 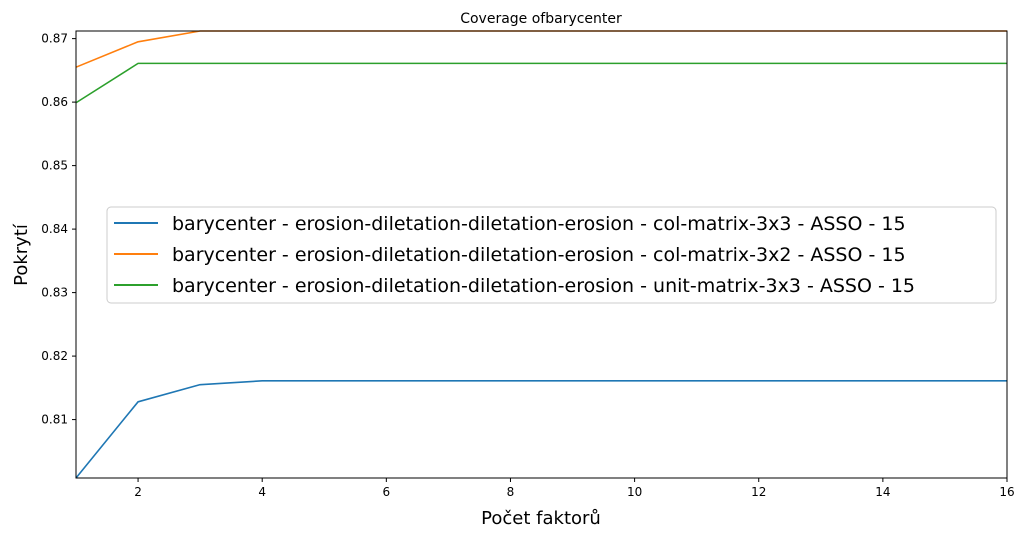 What do you see at coordinates (541, 19) in the screenshot?
I see `chart-title: Coverage ofbarycenter` at bounding box center [541, 19].